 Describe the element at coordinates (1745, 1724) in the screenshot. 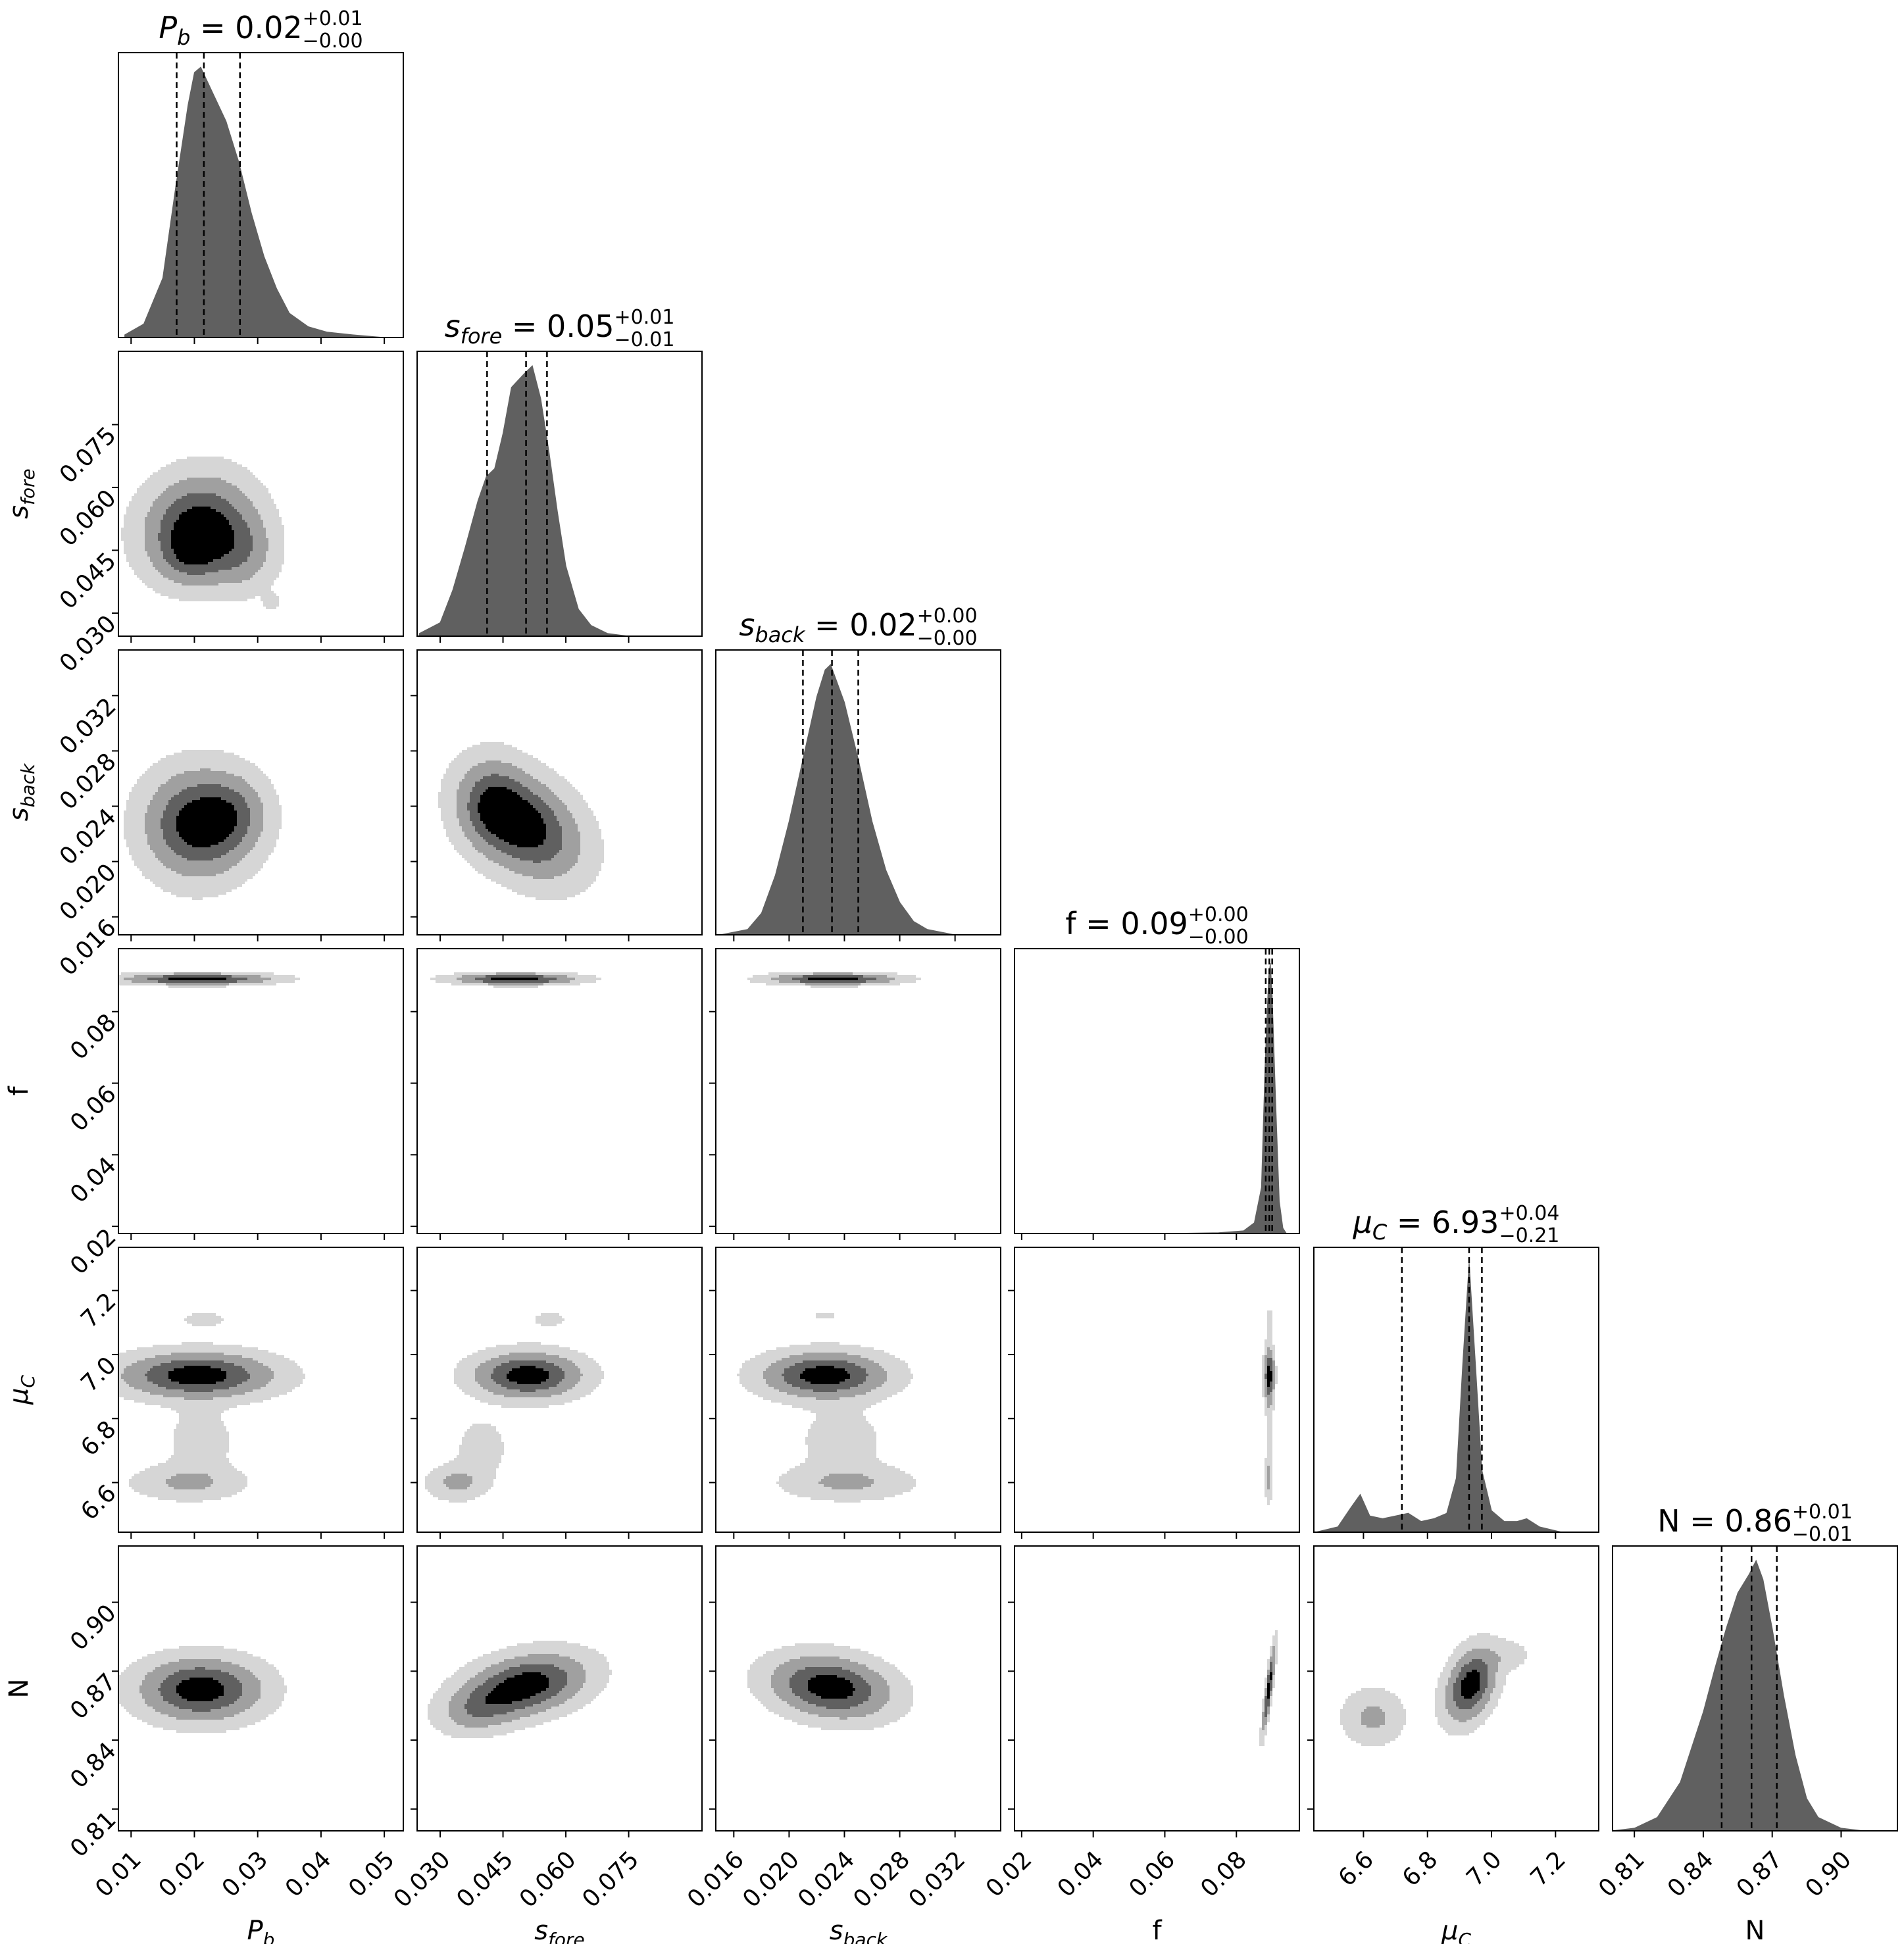

I see `histogram-panel-N: 0.81 0.84 0.87 0.90` at that location.